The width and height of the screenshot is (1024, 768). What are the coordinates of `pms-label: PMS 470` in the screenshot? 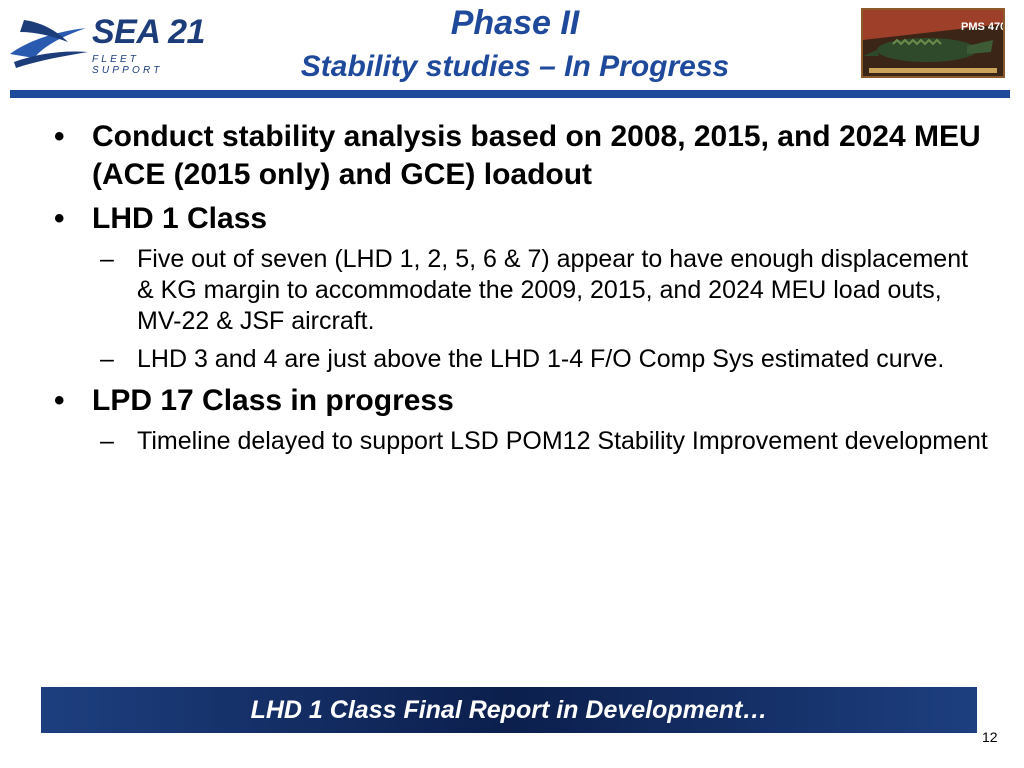 It's located at (982, 27).